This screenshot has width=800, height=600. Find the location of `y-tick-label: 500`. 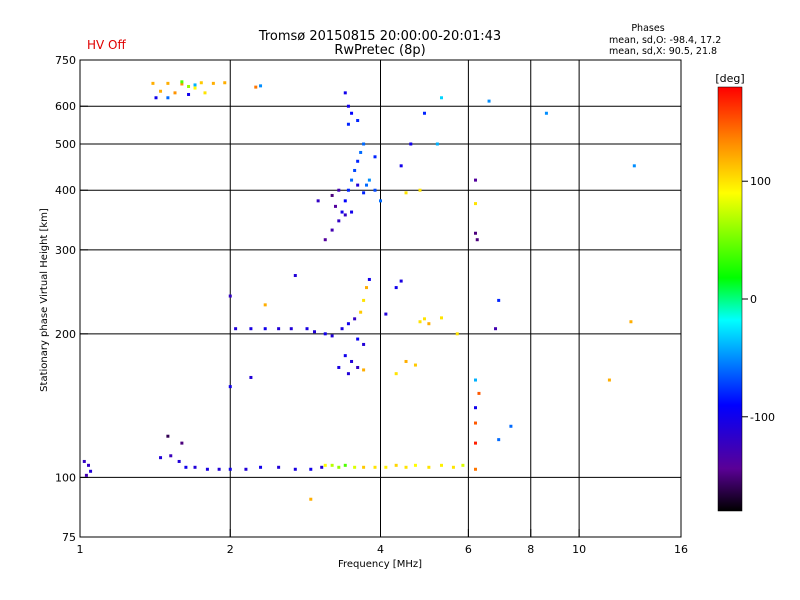

y-tick-label: 500 is located at coordinates (65, 144).